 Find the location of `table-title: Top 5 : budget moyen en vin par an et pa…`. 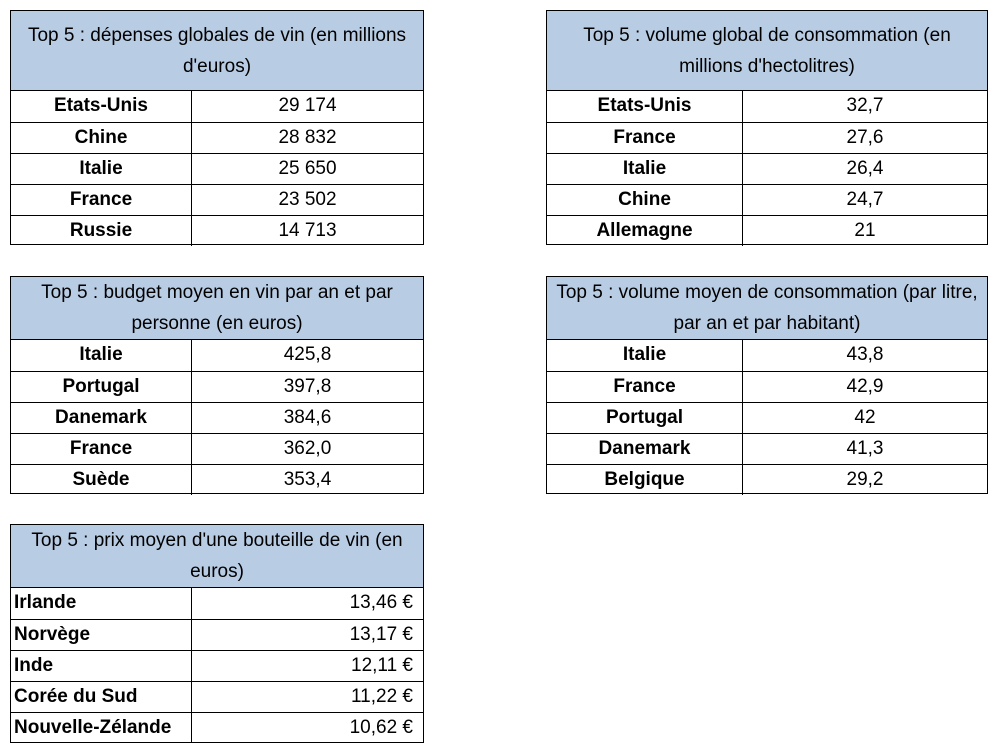

table-title: Top 5 : budget moyen en vin par an et pa… is located at coordinates (217, 308).